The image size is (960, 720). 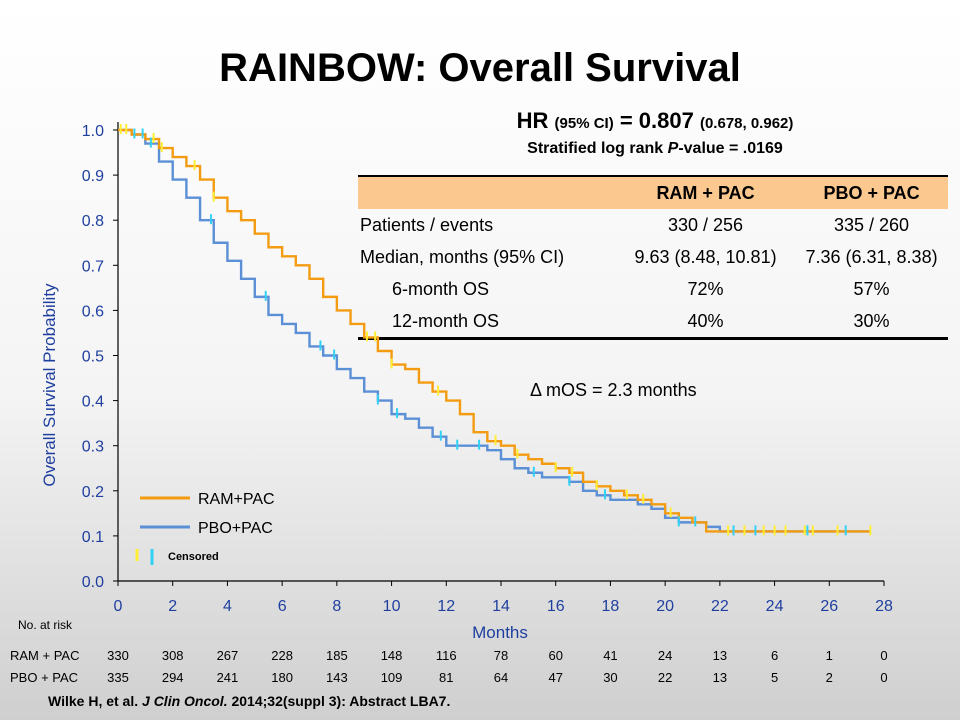 What do you see at coordinates (501, 606) in the screenshot?
I see `x-tick-label: 14` at bounding box center [501, 606].